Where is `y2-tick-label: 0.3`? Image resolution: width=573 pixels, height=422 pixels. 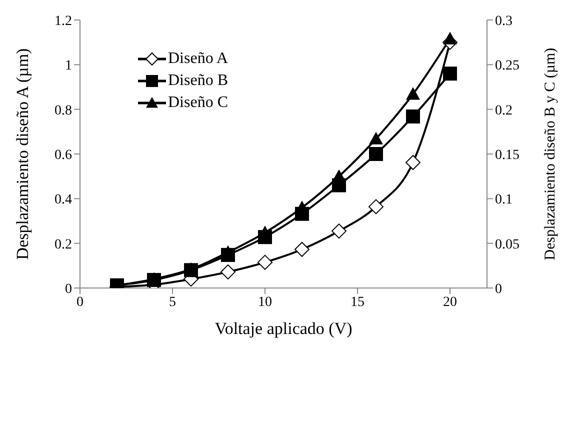
y2-tick-label: 0.3 is located at coordinates (503, 21).